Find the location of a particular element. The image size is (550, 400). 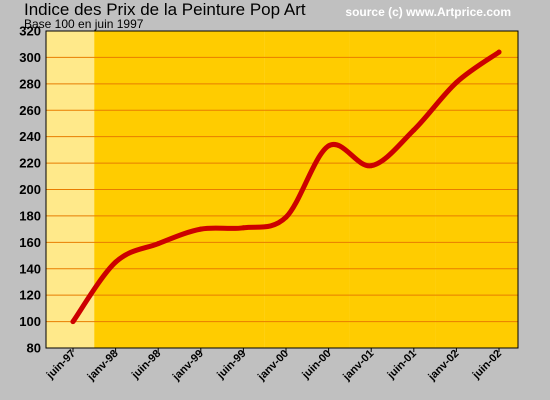

y-tick-label-140: 140 is located at coordinates (30, 268).